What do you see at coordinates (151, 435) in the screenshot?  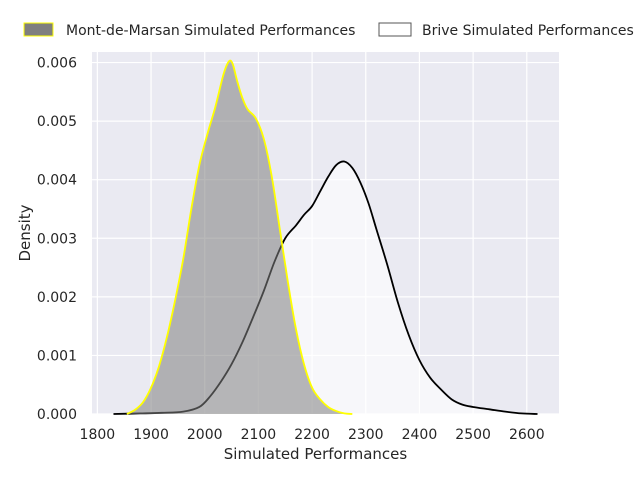 I see `x-tick-label: 1900` at bounding box center [151, 435].